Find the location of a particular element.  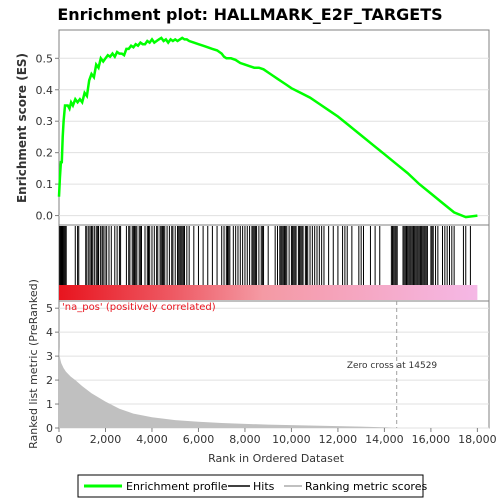

es-y-tick-label: 0.4 is located at coordinates (45, 90).